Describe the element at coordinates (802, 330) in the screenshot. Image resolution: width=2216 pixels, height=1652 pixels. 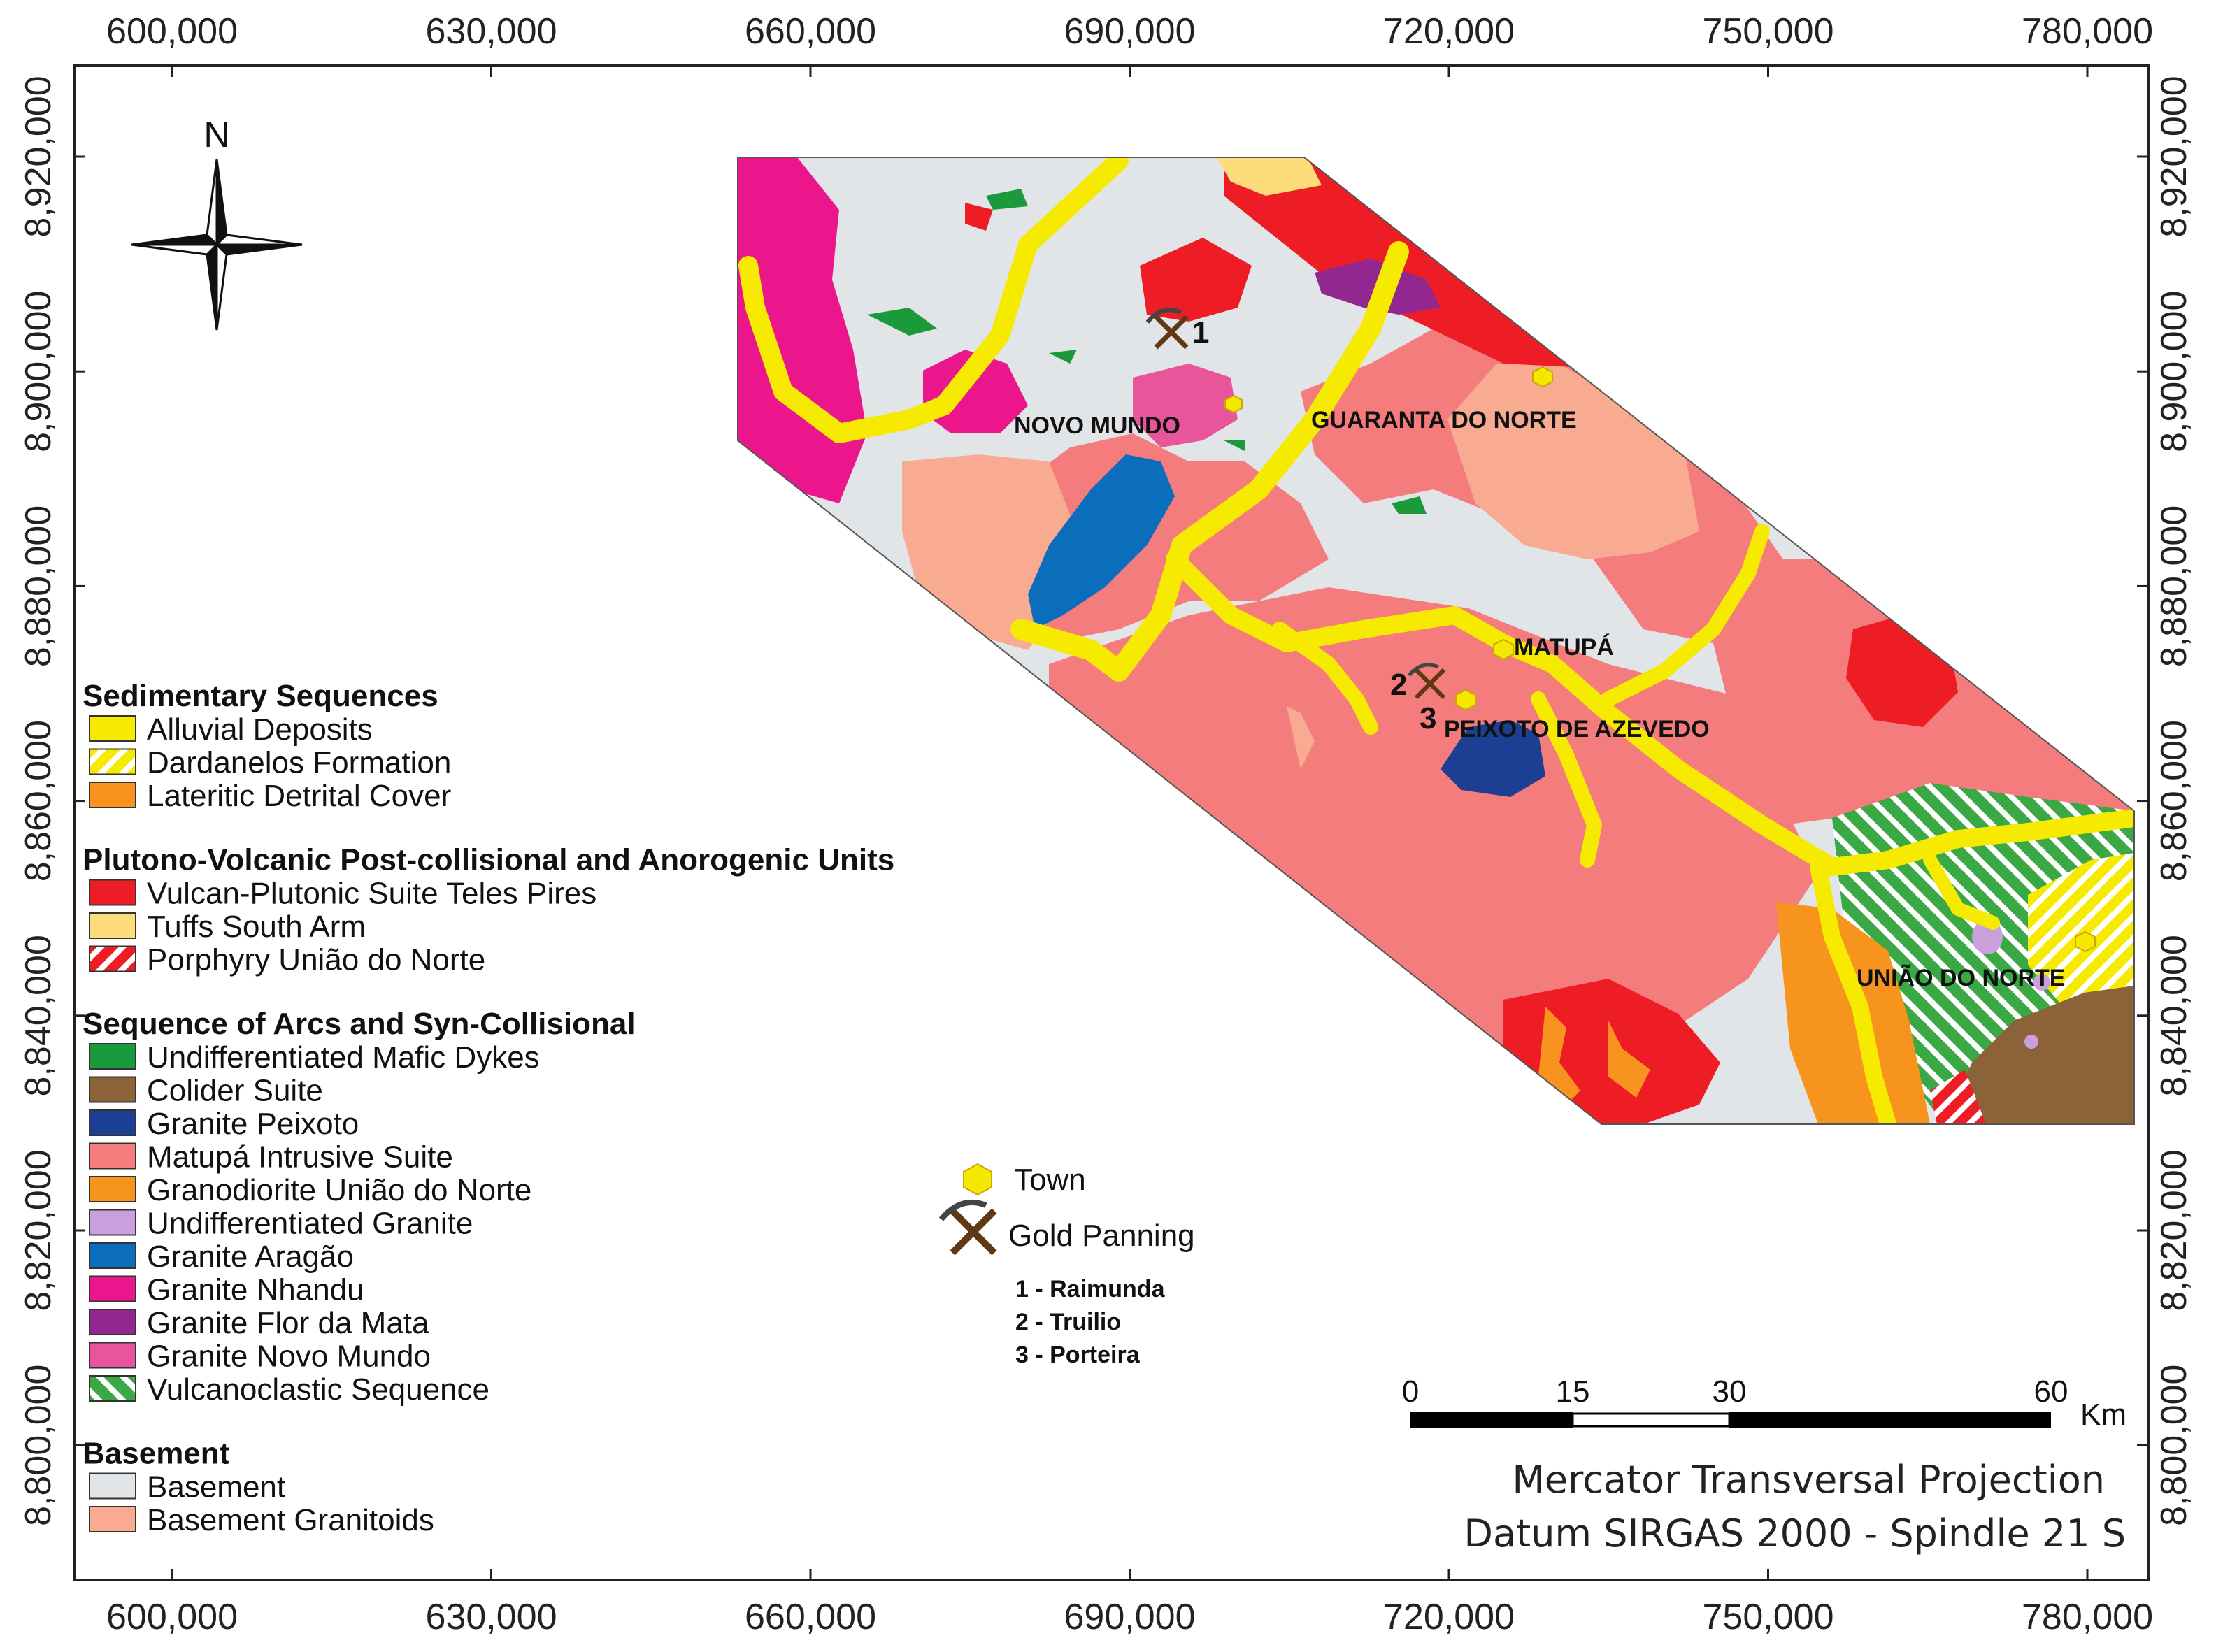
I see `granite-nhandu-unit` at that location.